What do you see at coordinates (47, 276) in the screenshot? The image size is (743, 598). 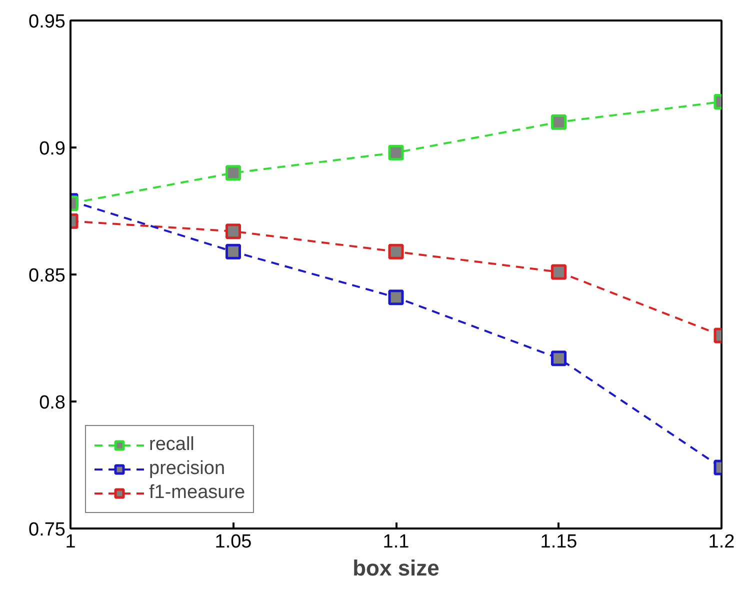 I see `y-tick-label: 0.85` at bounding box center [47, 276].